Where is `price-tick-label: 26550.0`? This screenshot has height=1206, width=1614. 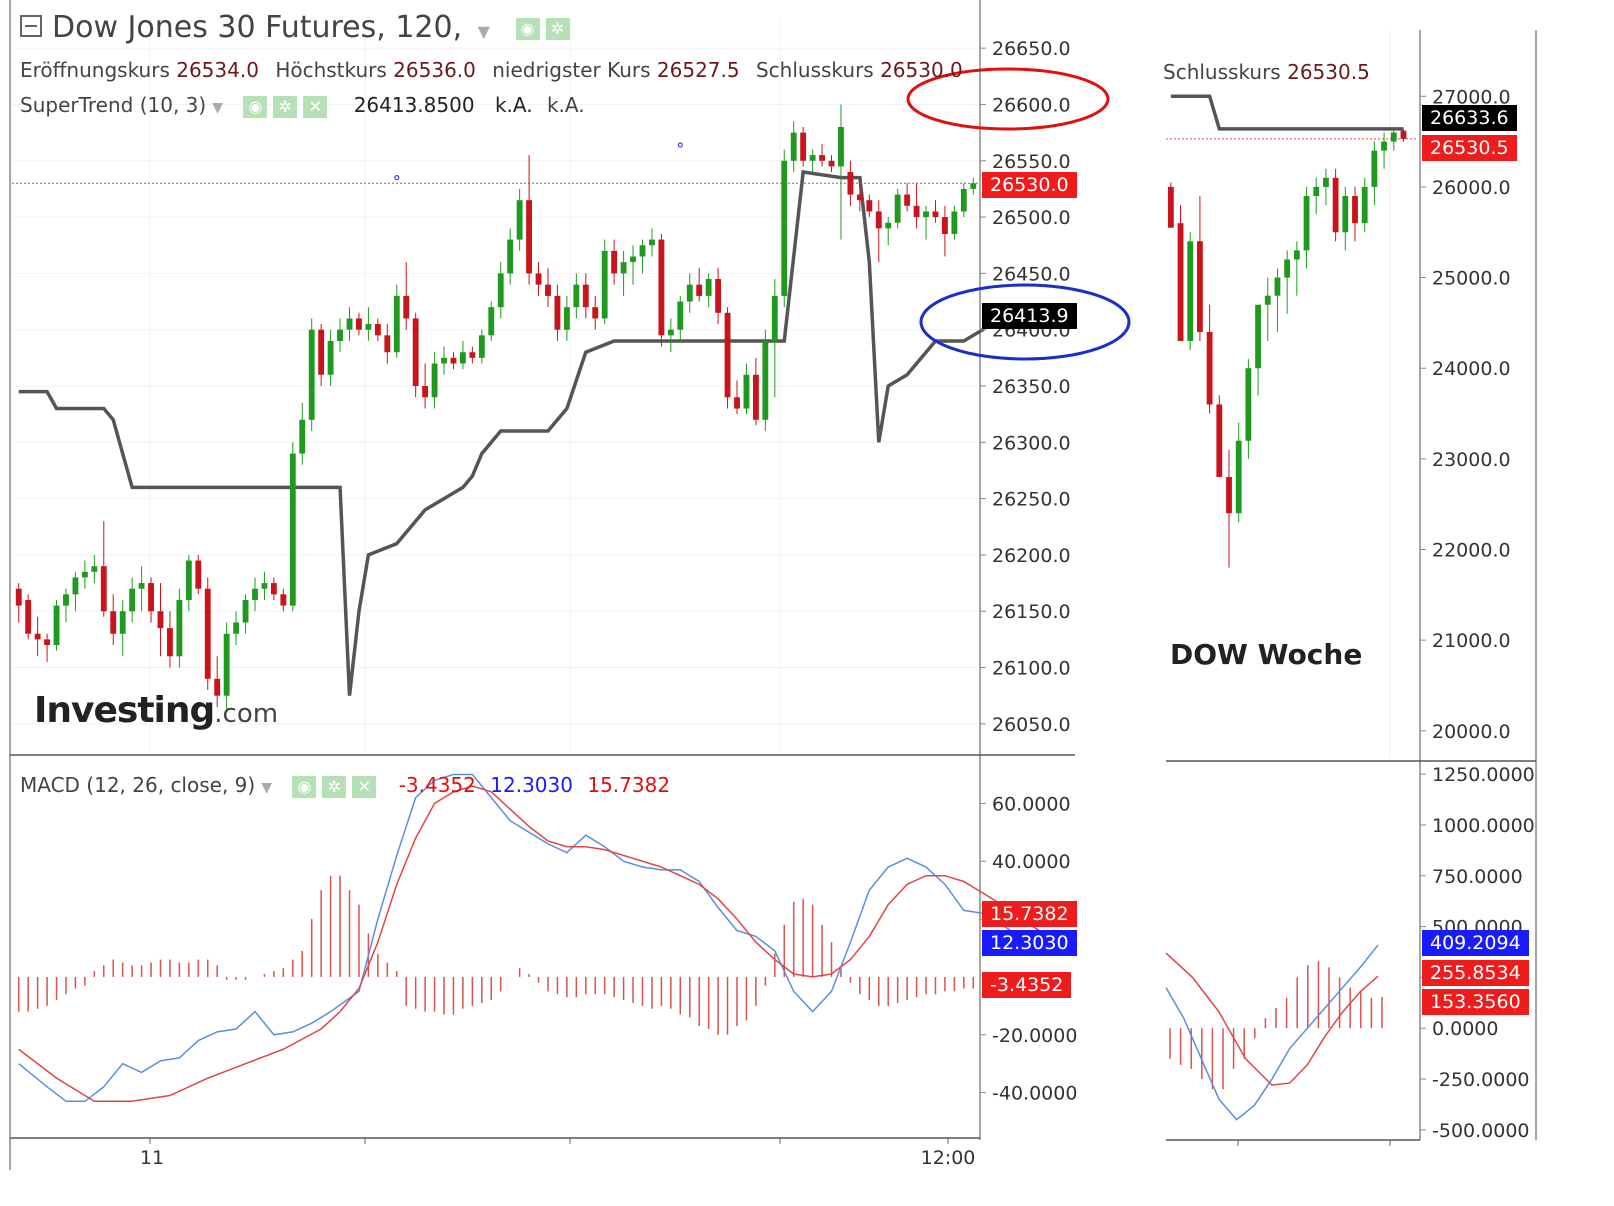
price-tick-label: 26550.0 is located at coordinates (1031, 162).